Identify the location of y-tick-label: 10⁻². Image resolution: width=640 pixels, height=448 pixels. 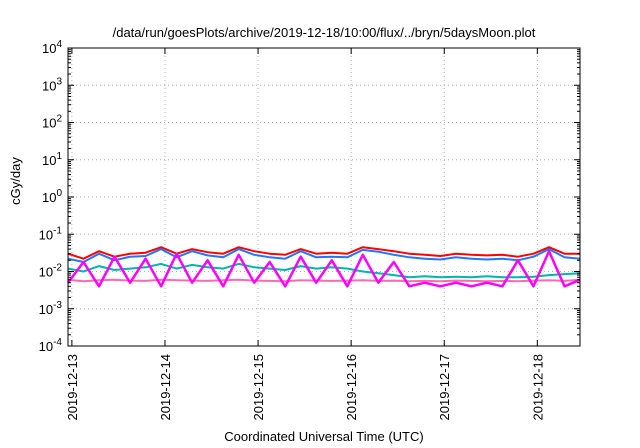
(51, 271).